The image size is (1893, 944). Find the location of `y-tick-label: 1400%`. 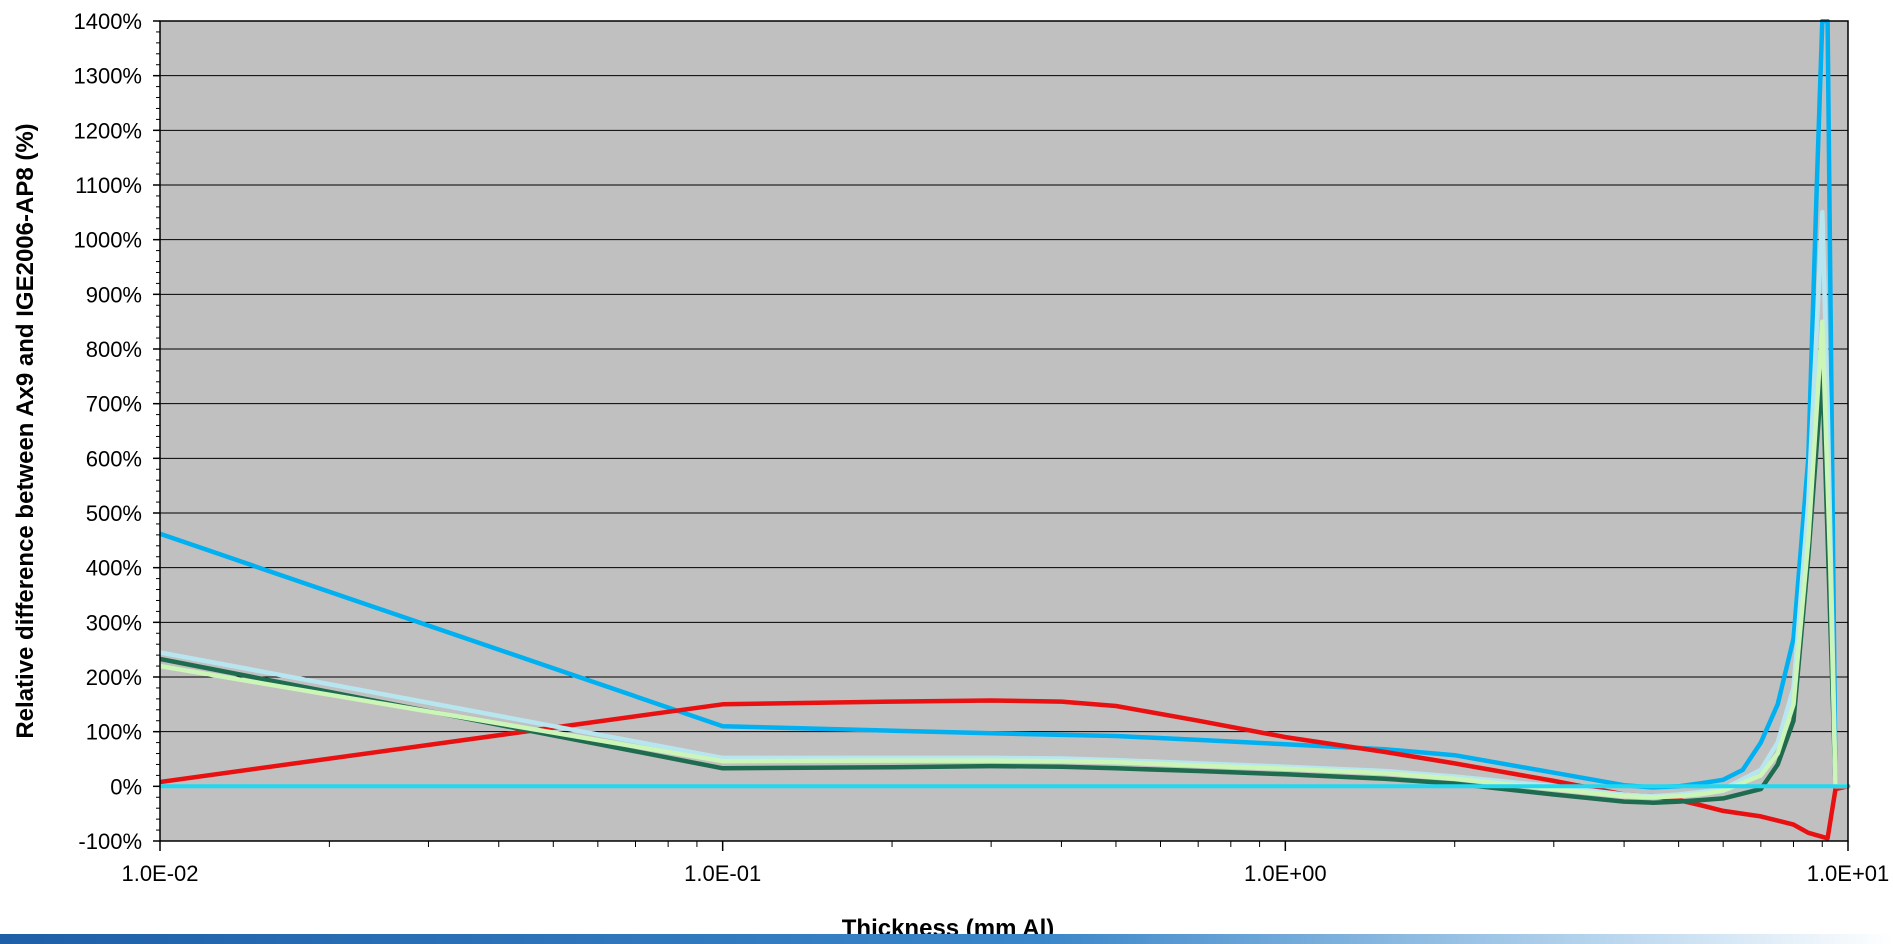

y-tick-label: 1400% is located at coordinates (107, 21).